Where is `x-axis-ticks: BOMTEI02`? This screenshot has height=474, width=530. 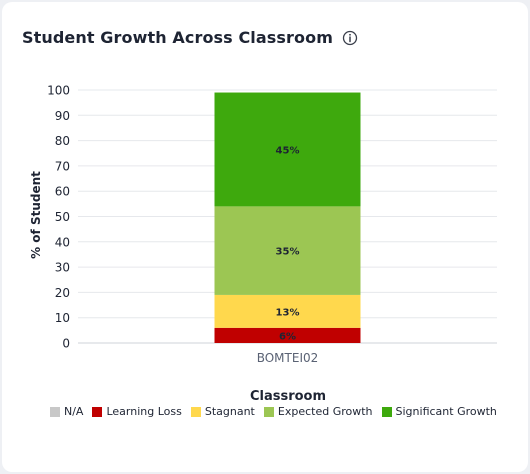
x-axis-ticks: BOMTEI02 is located at coordinates (288, 358).